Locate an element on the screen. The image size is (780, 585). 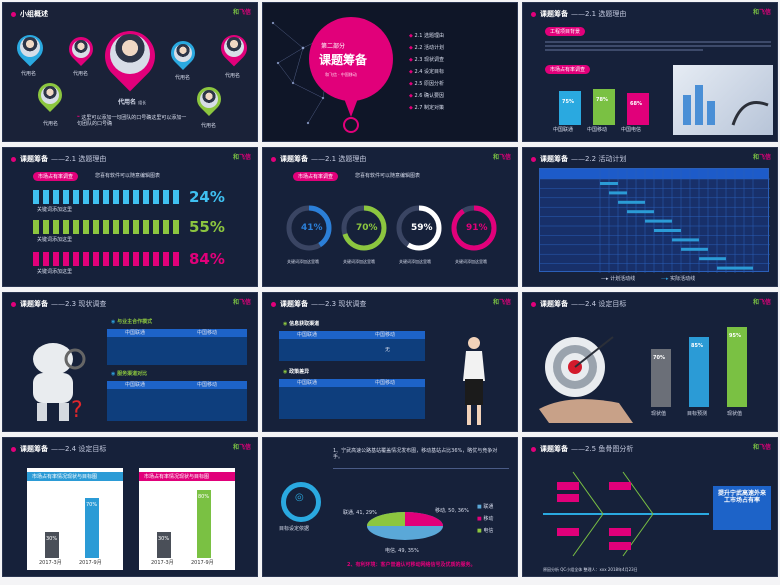
row-label-1: 关键词添加这里 is located at coordinates (55, 210).